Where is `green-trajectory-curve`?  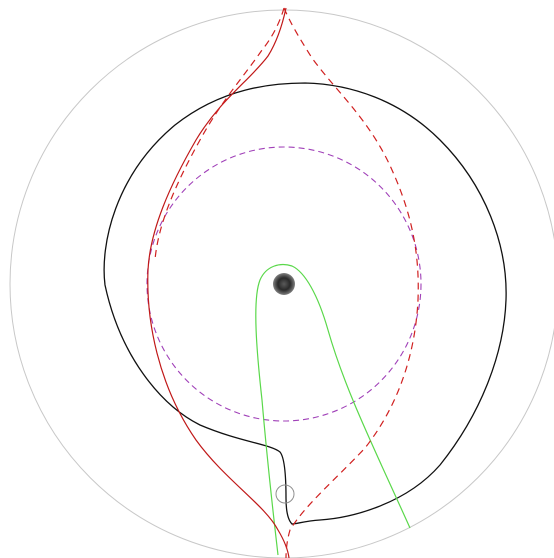 green-trajectory-curve is located at coordinates (333, 410).